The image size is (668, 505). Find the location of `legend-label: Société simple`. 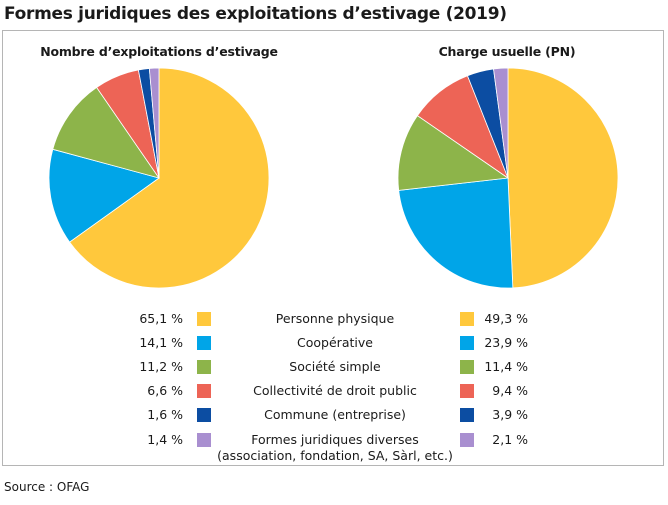

legend-label: Société simple is located at coordinates (335, 366).